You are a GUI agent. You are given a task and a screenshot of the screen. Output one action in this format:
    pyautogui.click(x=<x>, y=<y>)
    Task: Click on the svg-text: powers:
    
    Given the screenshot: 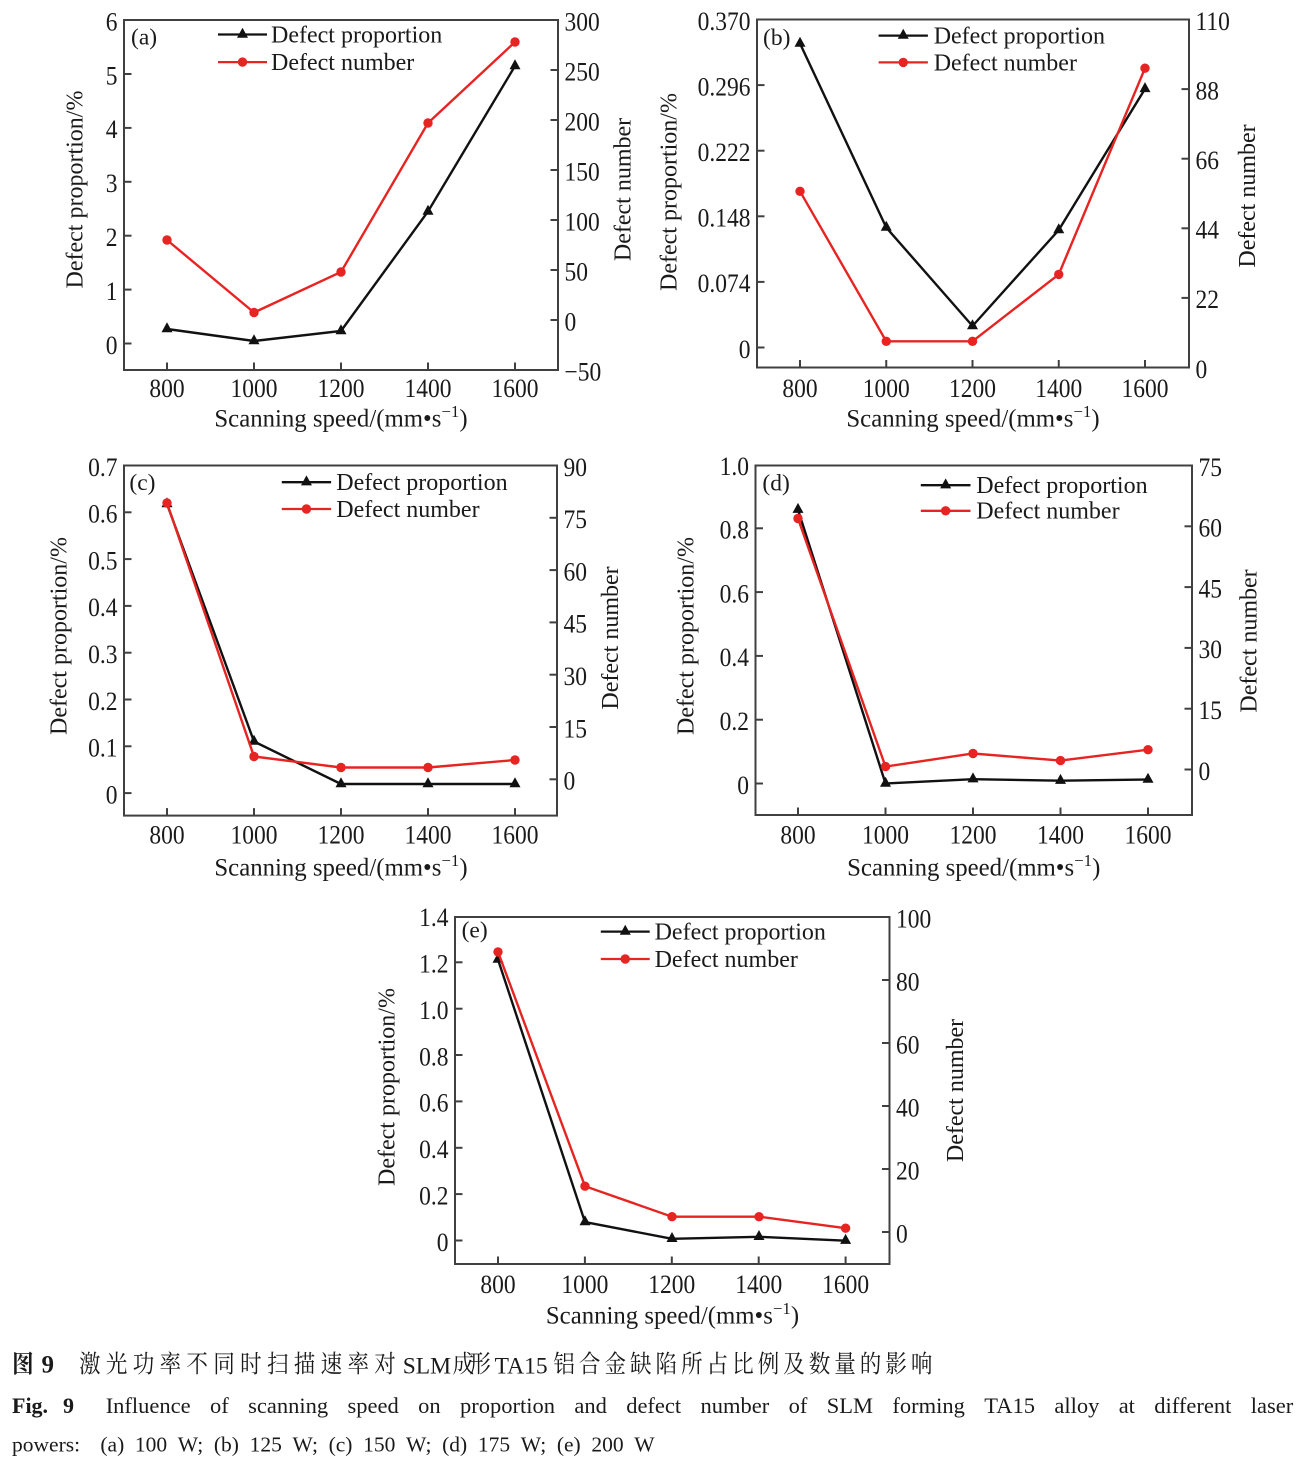 What is the action you would take?
    pyautogui.click(x=46, y=1445)
    